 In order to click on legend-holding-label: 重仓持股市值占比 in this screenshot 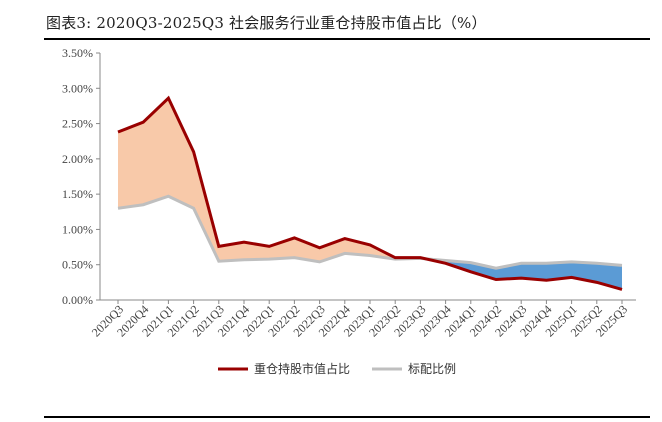, I will do `click(302, 368)`.